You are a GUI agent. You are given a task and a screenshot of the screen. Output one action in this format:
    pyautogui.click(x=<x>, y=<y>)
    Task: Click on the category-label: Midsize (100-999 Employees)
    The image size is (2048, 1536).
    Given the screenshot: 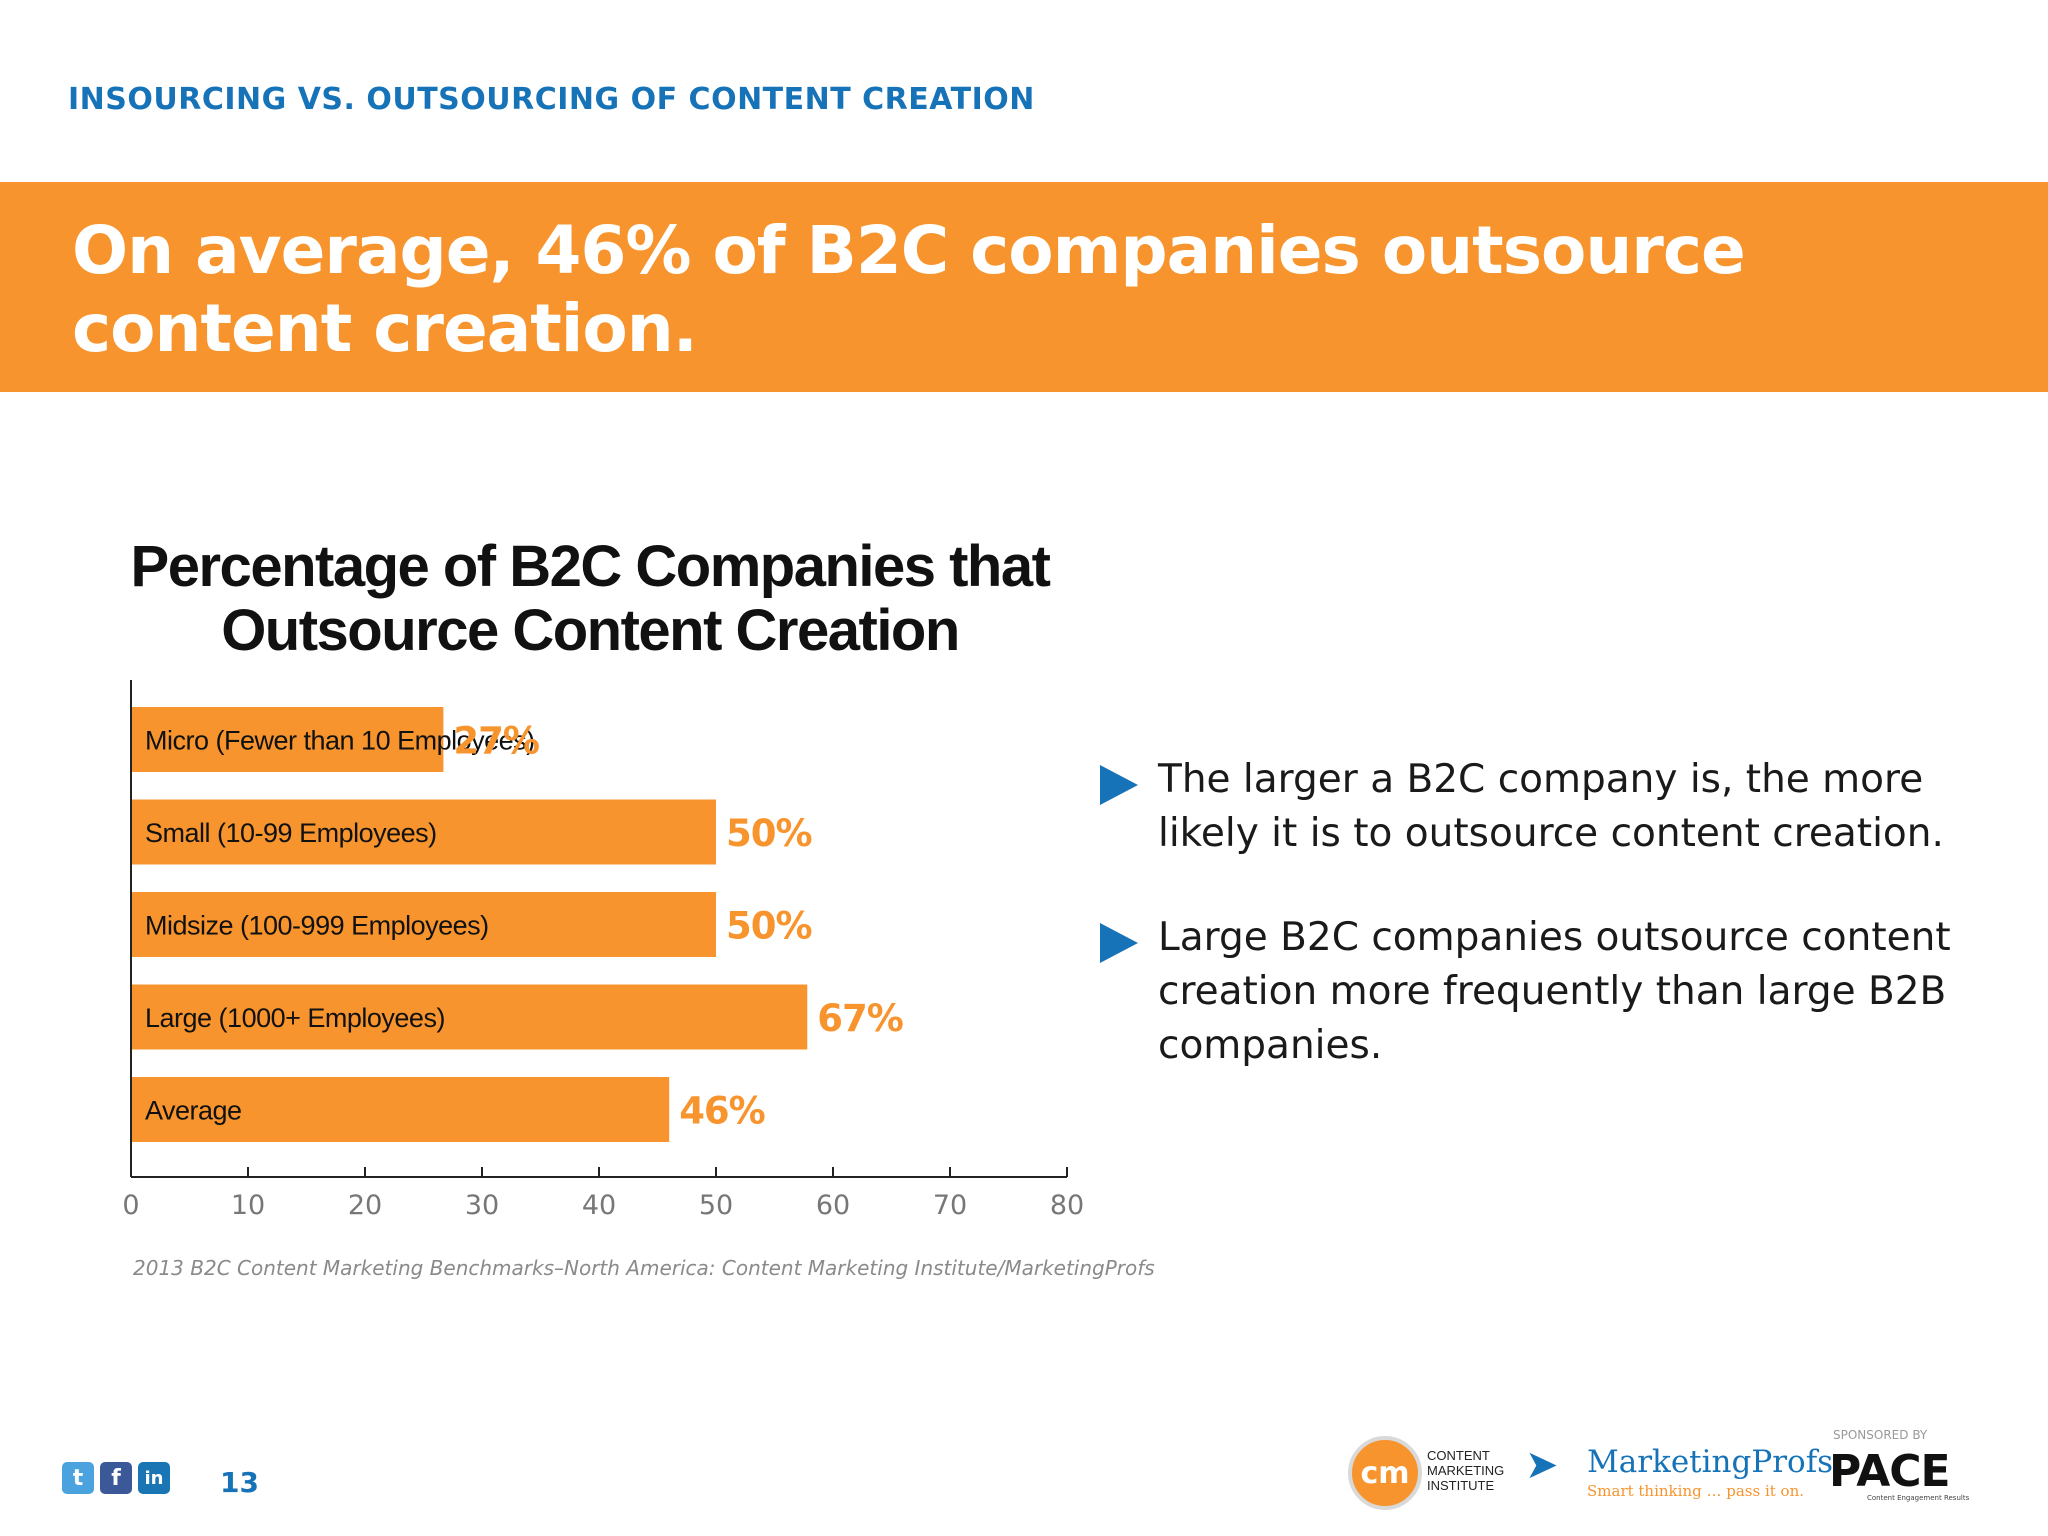 What is the action you would take?
    pyautogui.click(x=317, y=926)
    